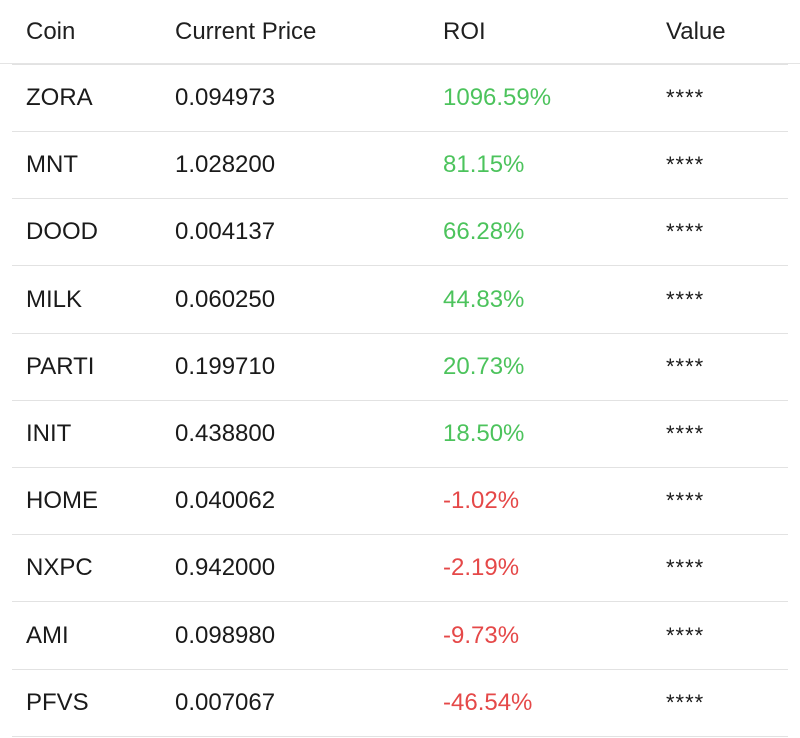  What do you see at coordinates (225, 232) in the screenshot?
I see `current-price-cell: 0.004137` at bounding box center [225, 232].